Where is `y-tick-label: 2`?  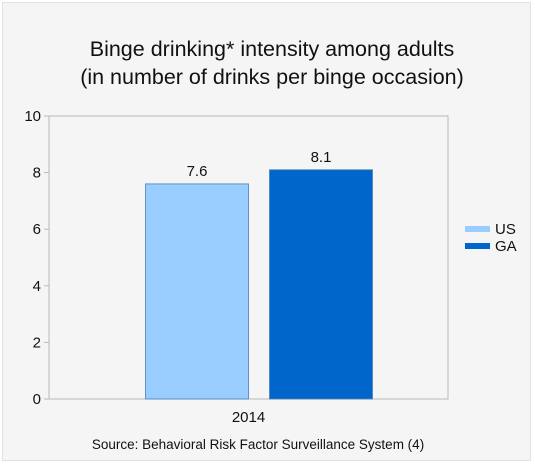
y-tick-label: 2 is located at coordinates (37, 342).